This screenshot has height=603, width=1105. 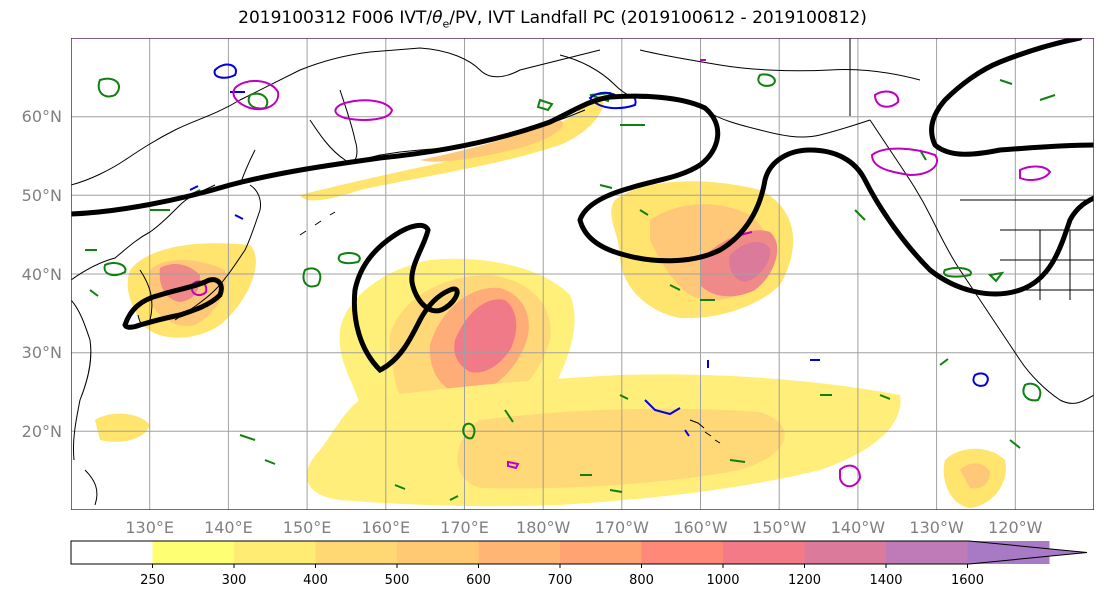 What do you see at coordinates (1015, 527) in the screenshot?
I see `lon-label: 120°W` at bounding box center [1015, 527].